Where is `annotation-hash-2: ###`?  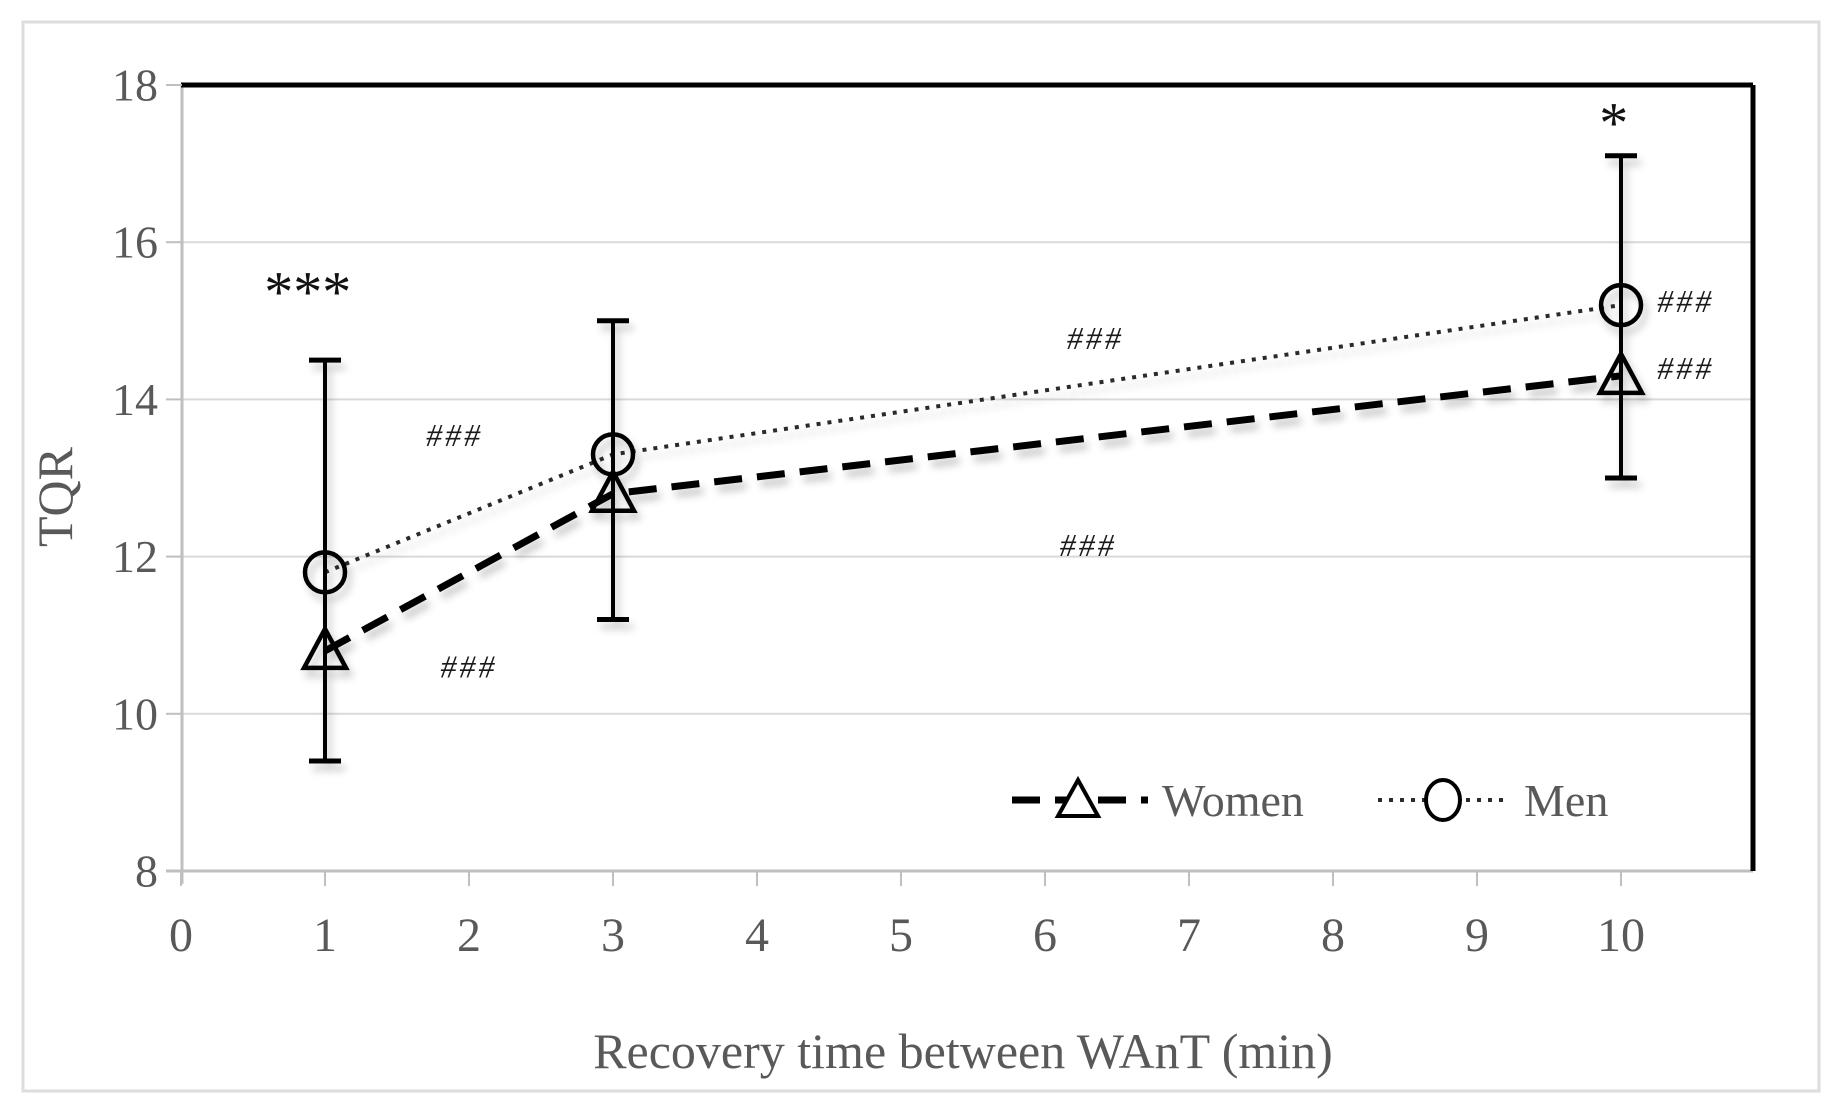
annotation-hash-2: ### is located at coordinates (454, 435).